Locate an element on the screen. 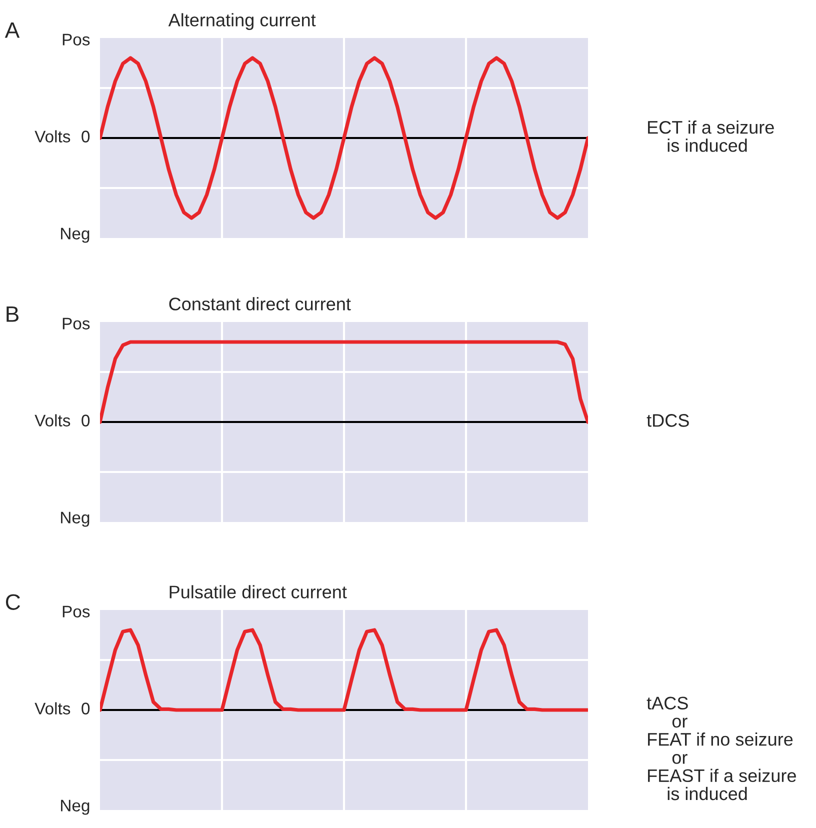  text: C is located at coordinates (13, 602).